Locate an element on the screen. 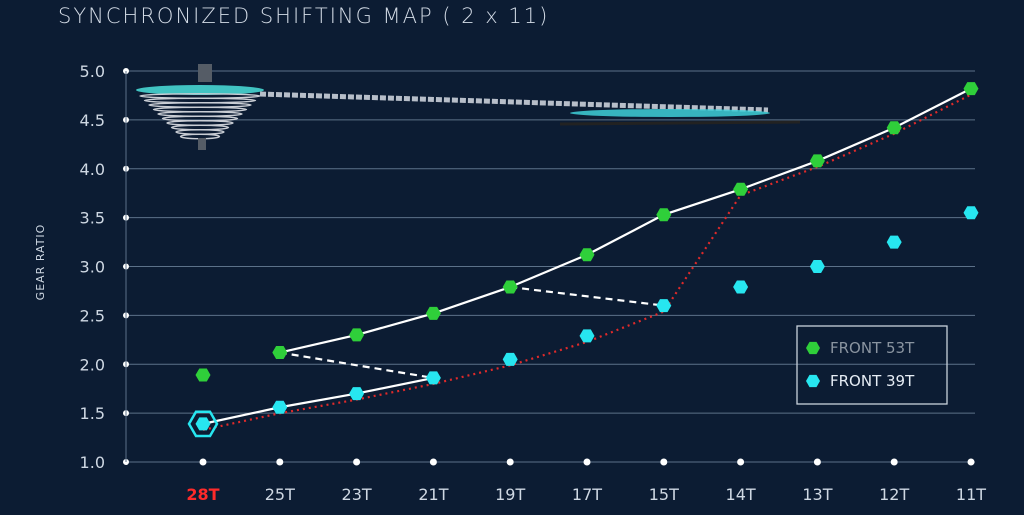 This screenshot has width=1024, height=515. x-tick-label: 19T is located at coordinates (510, 494).